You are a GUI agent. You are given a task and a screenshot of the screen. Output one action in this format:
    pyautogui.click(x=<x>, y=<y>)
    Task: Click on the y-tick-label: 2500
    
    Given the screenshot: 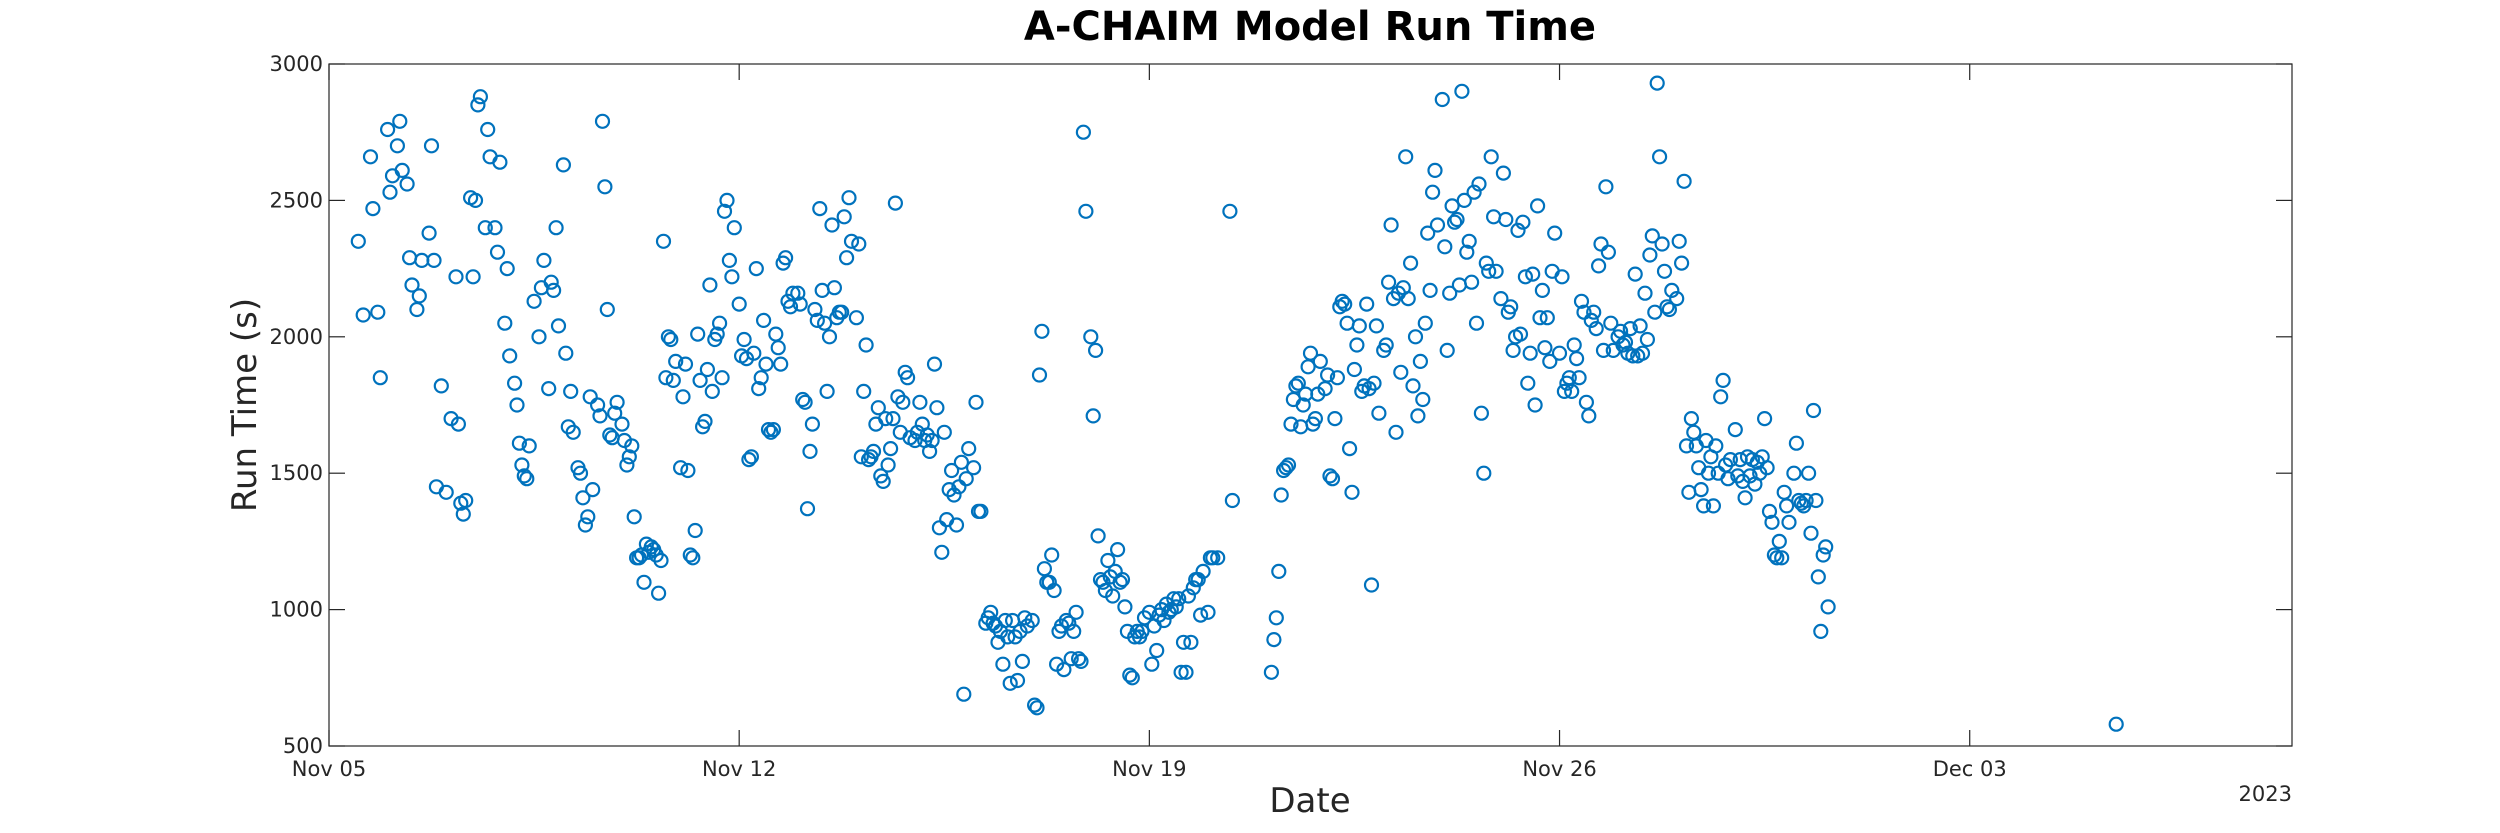 What is the action you would take?
    pyautogui.click(x=296, y=200)
    